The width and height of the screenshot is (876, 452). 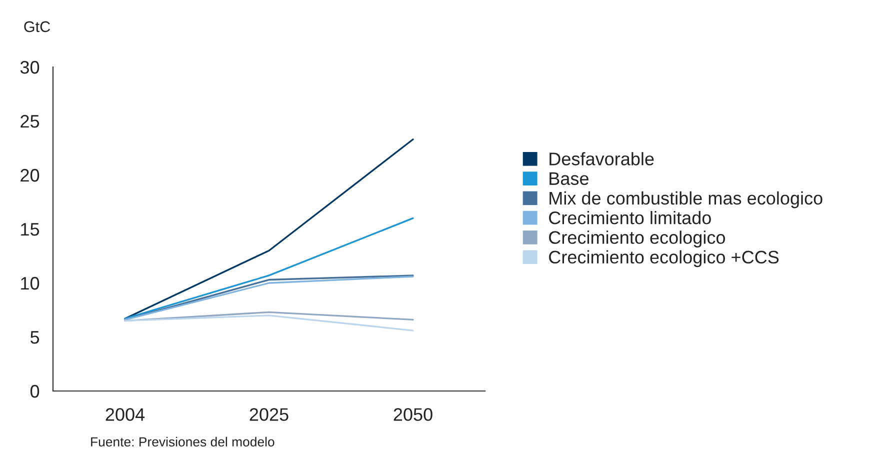 I want to click on y-tick-label: 10, so click(x=30, y=283).